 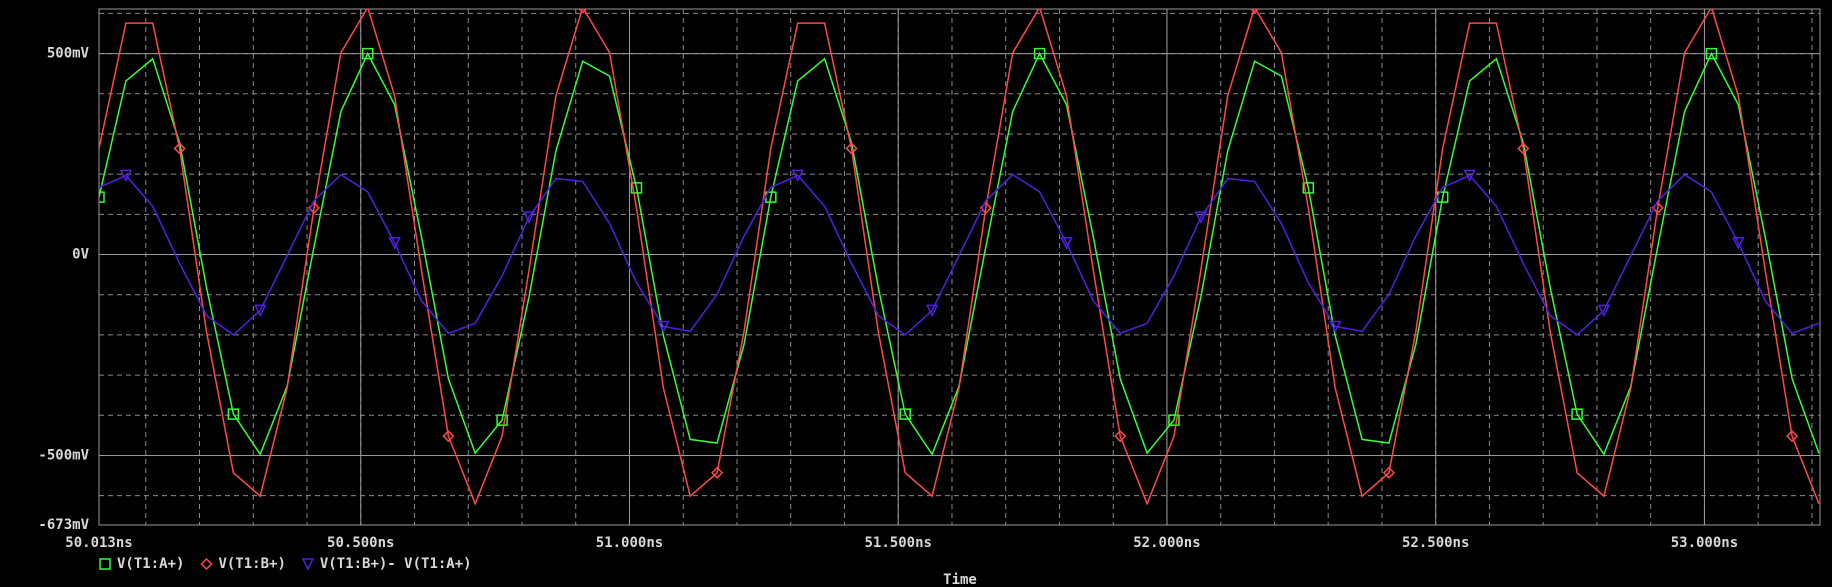 I want to click on x-tick-label: 51.000ns, so click(x=629, y=543).